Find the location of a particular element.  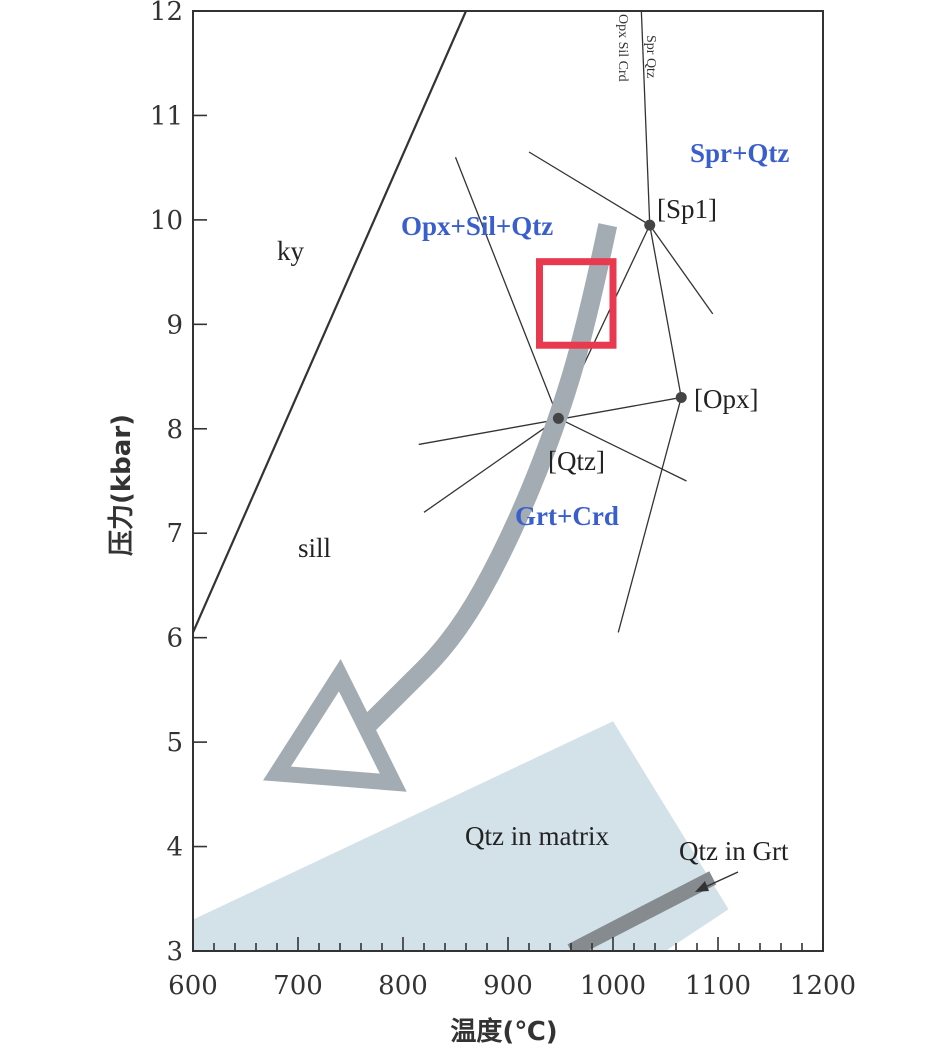

invariant-point-opx is located at coordinates (681, 397).